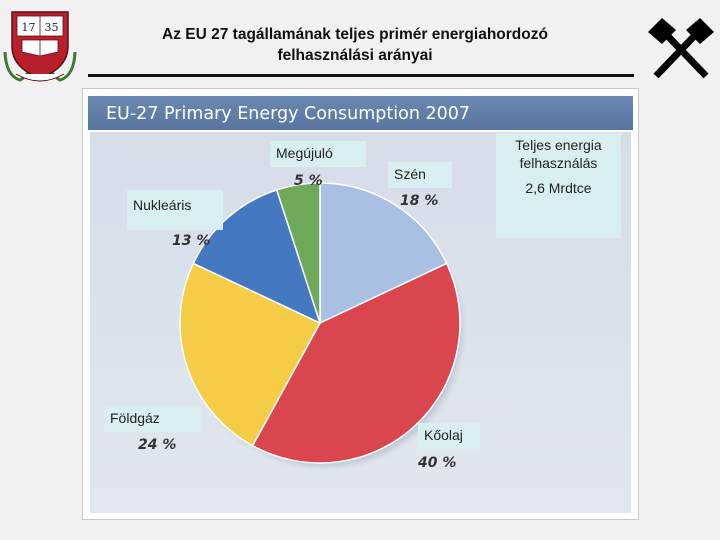 The image size is (720, 540). I want to click on pct-label-nuklearis: 13 %, so click(191, 241).